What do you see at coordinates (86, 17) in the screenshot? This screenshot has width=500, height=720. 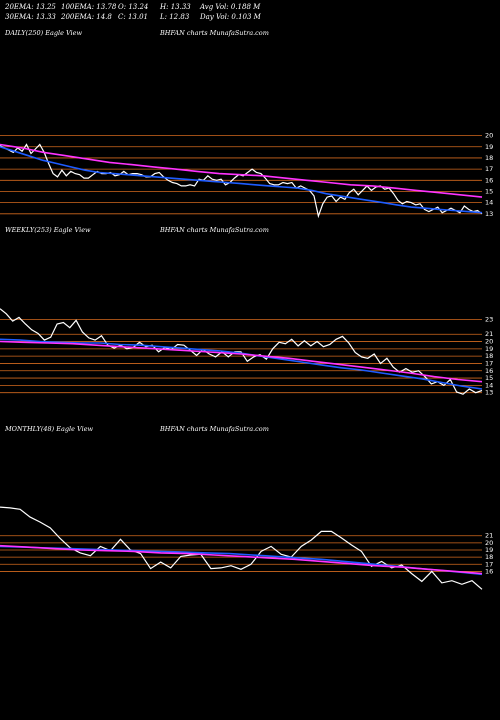 I see `ema200-stat: 200EMA: 14.8` at bounding box center [86, 17].